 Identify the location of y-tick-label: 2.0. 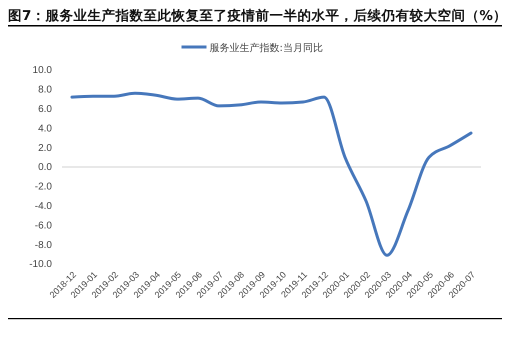
(45, 148).